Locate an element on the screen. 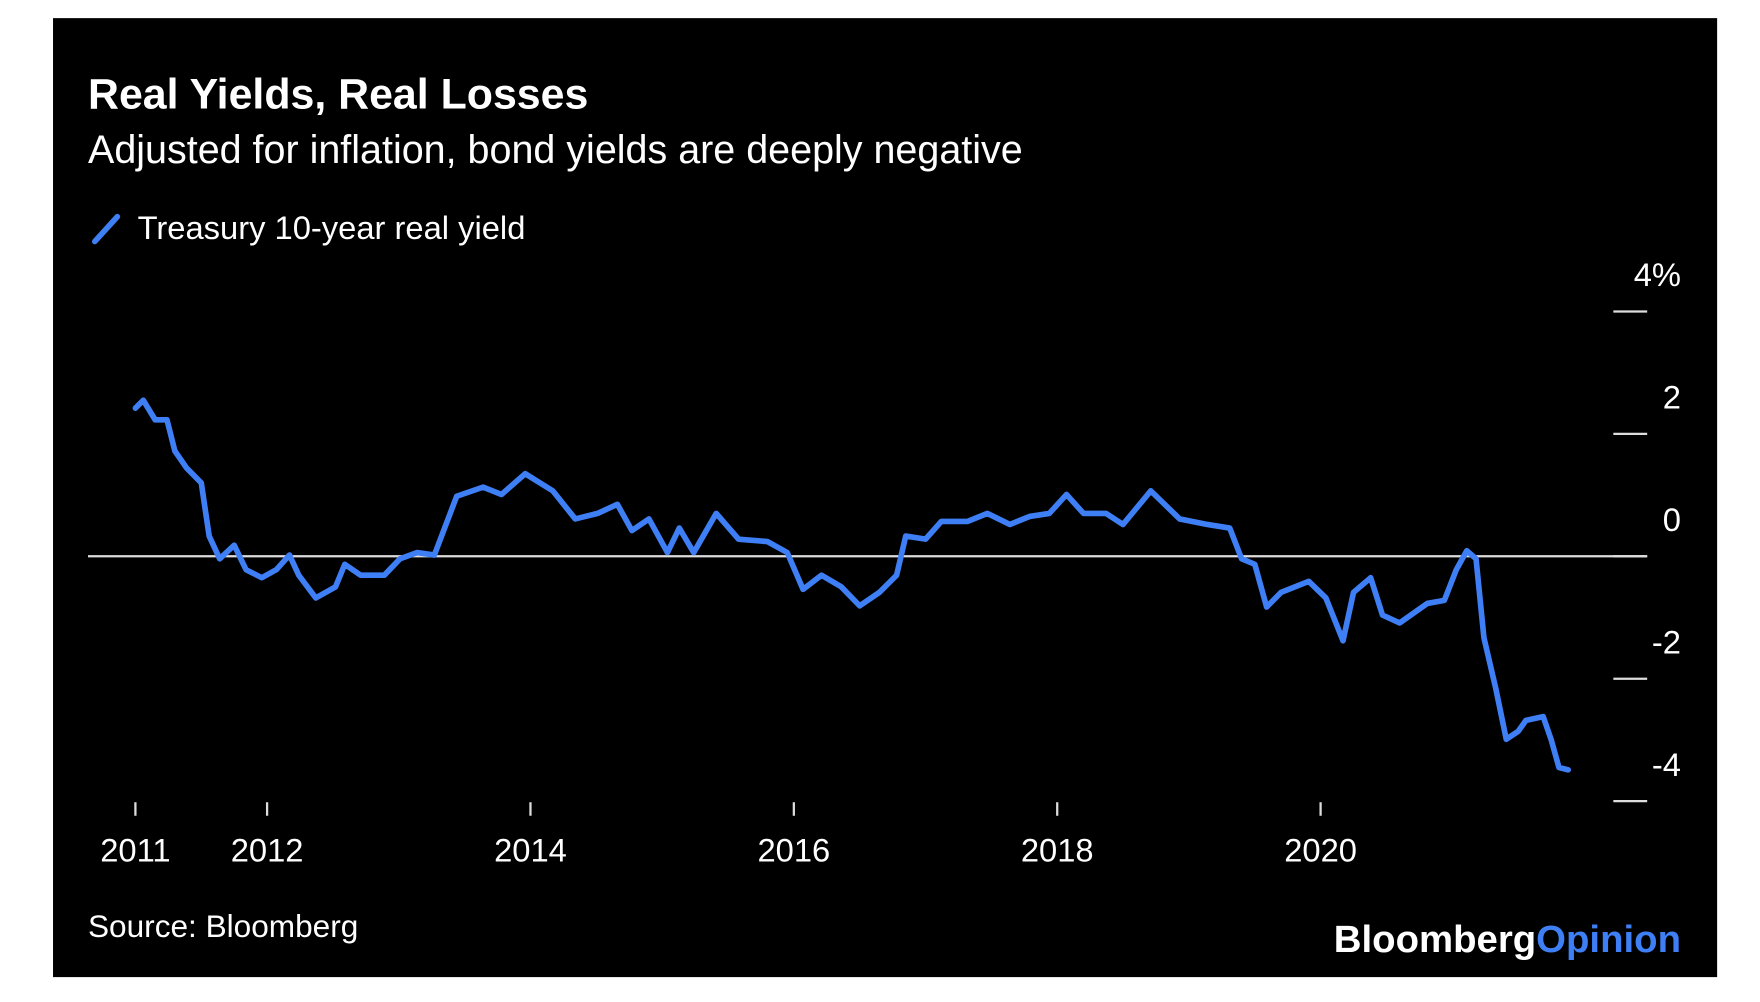 This screenshot has width=1760, height=1002. y-tick-label: -2 is located at coordinates (1666, 641).